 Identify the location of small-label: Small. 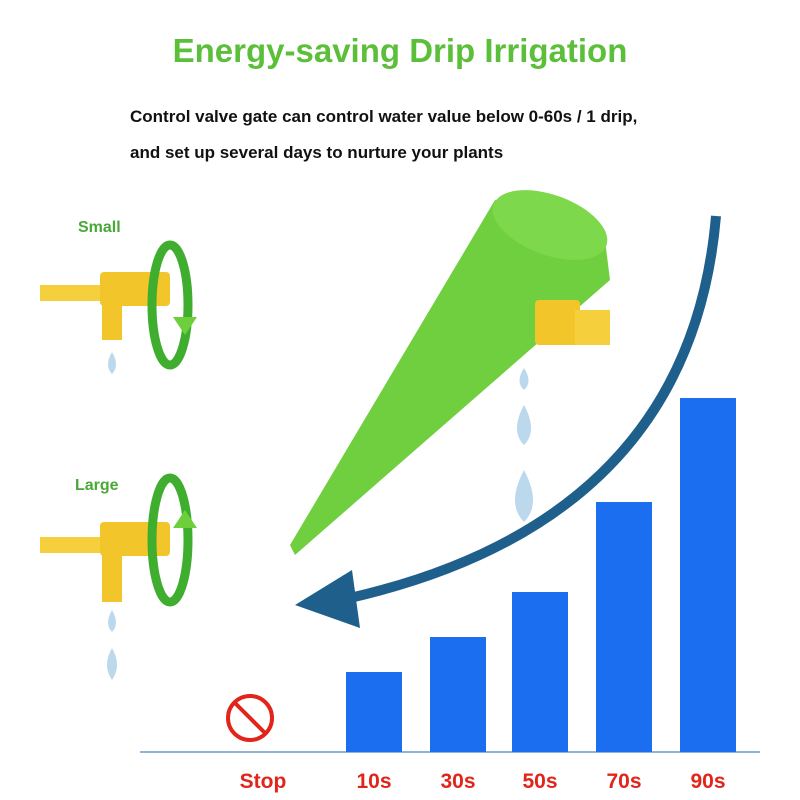
(99, 227).